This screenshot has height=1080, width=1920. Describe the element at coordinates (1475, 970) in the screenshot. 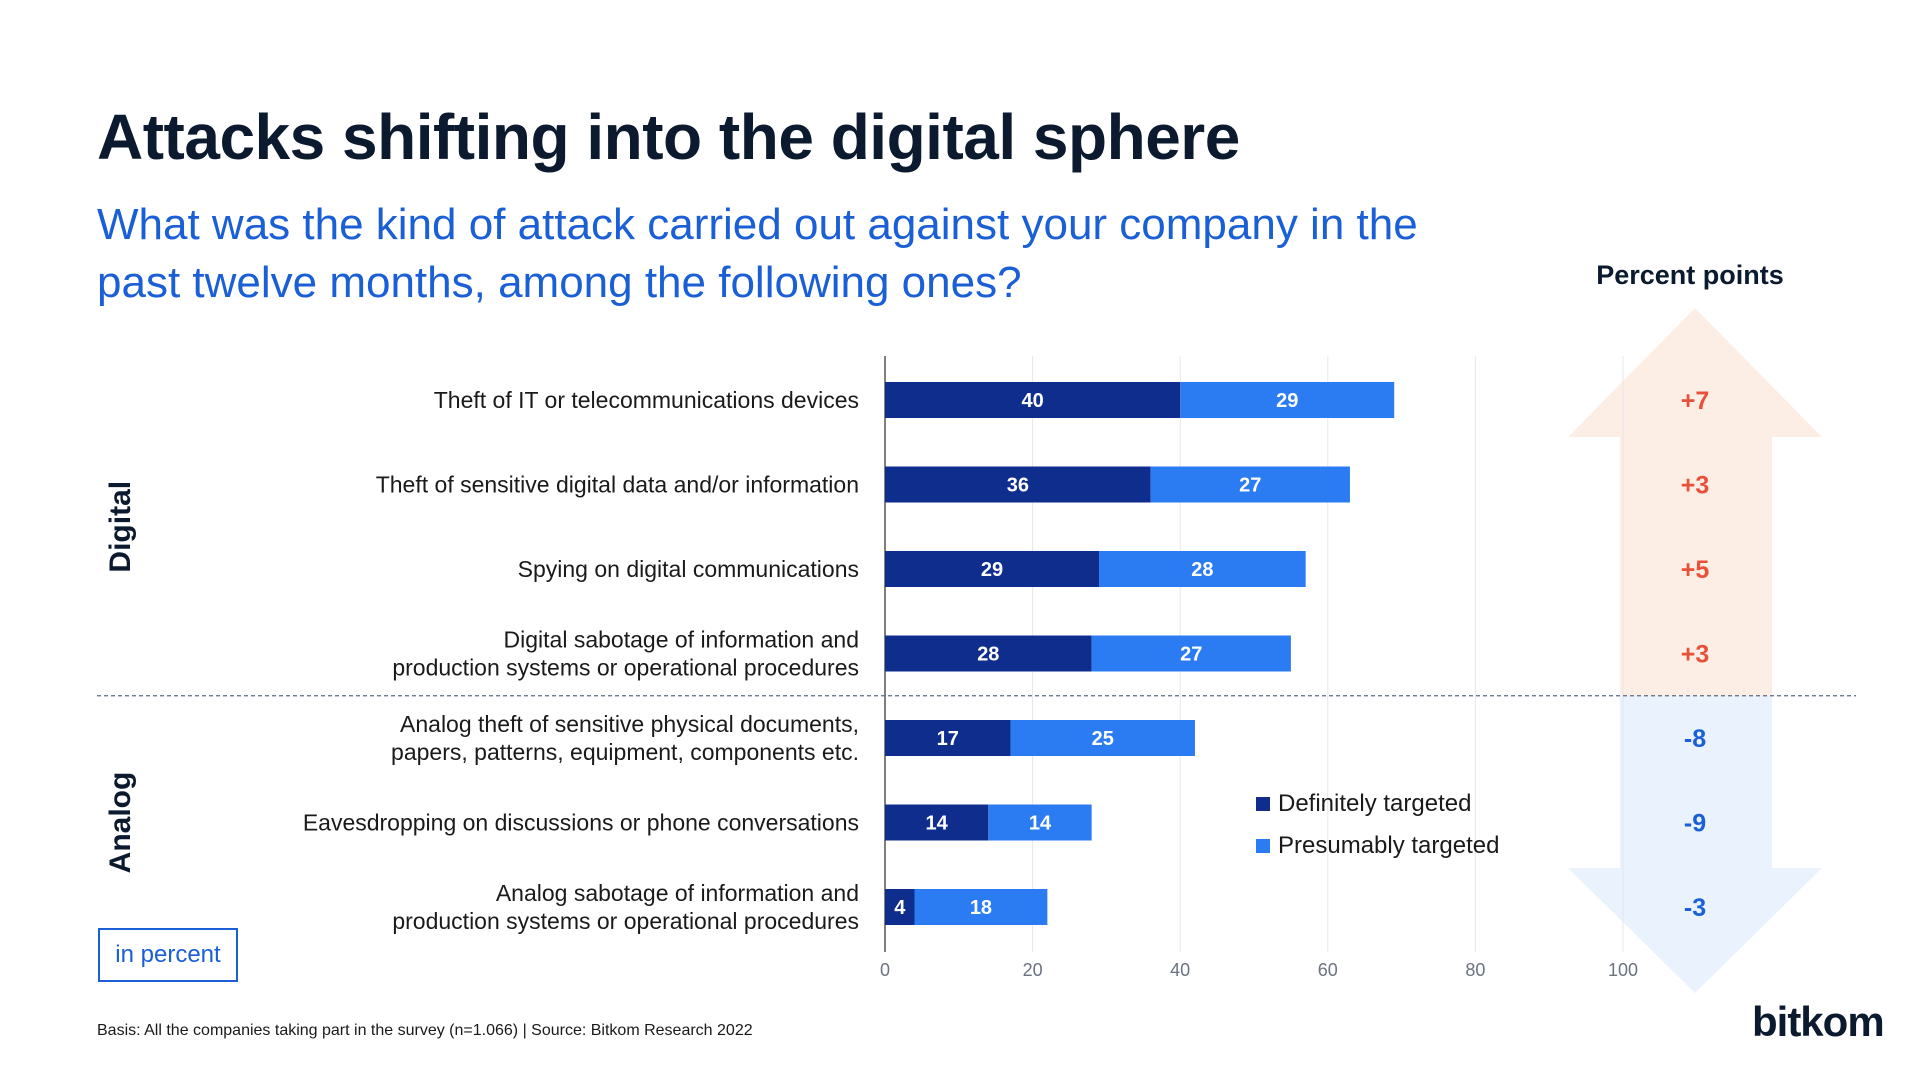

I see `x-tick-label: 80` at that location.